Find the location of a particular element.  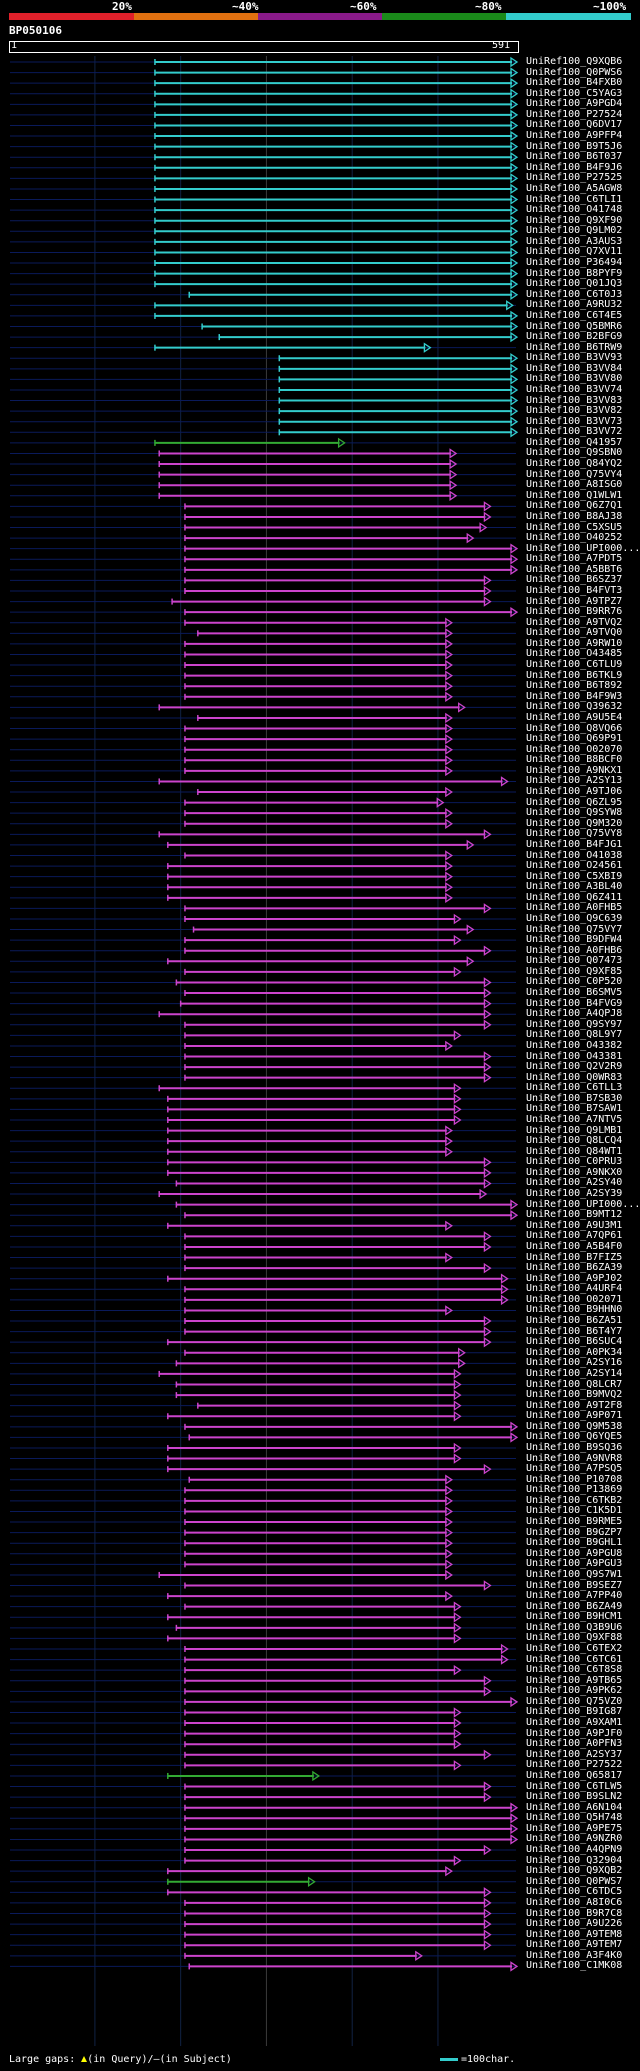

hit-label: UniRef100_Q0PWS6 is located at coordinates (574, 72).